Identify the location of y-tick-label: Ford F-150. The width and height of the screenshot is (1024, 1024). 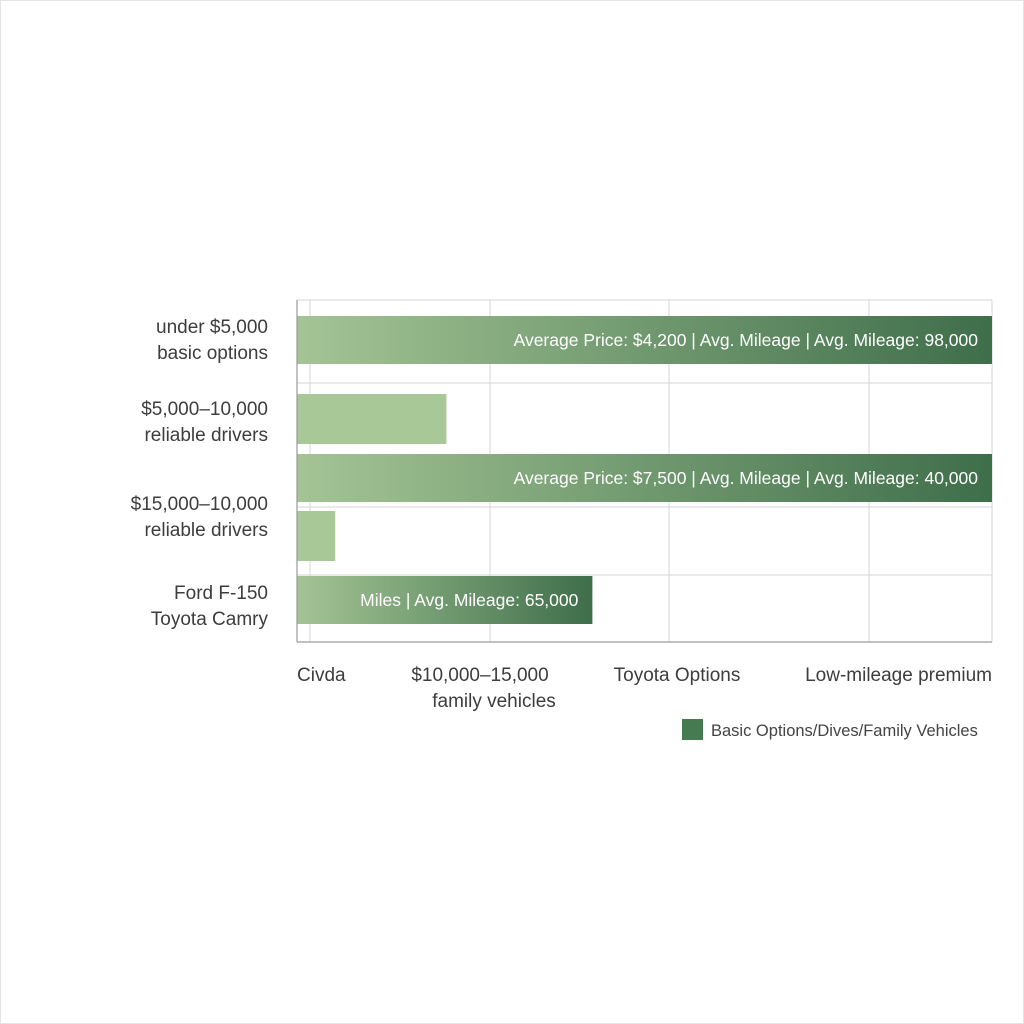
(221, 593).